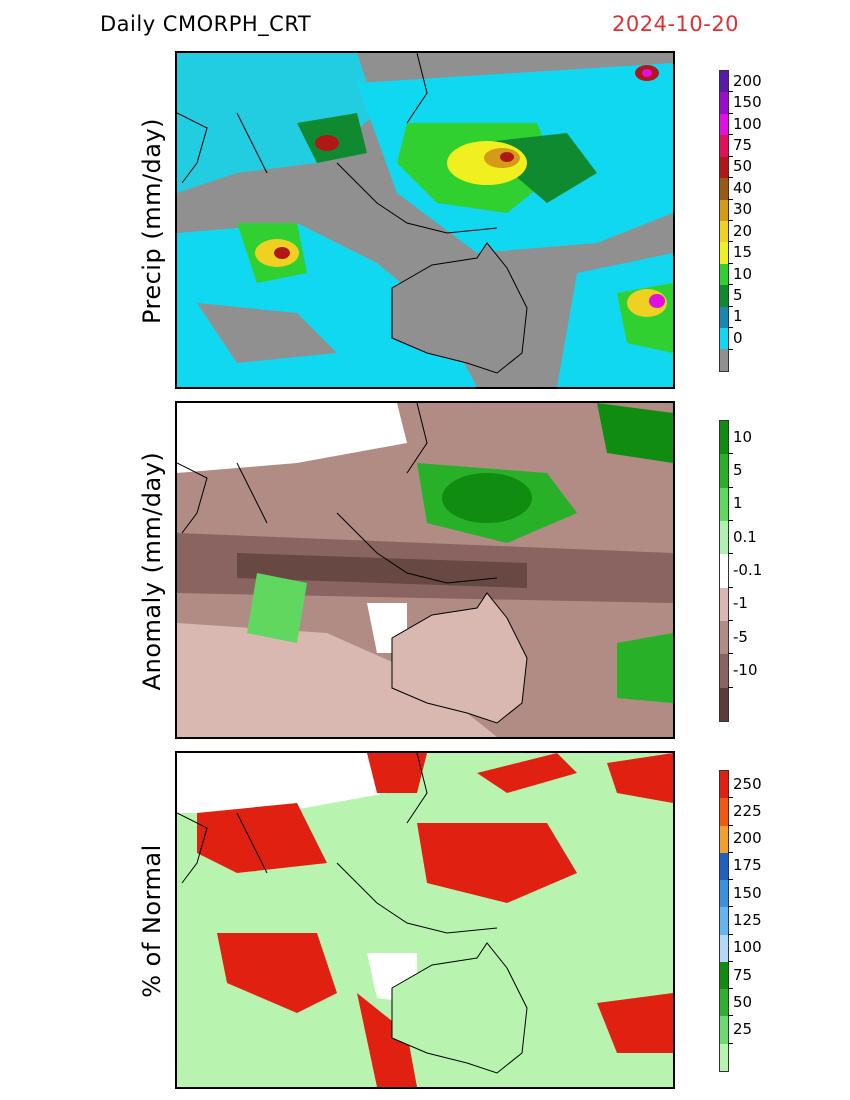 Image resolution: width=850 pixels, height=1100 pixels. Describe the element at coordinates (743, 1029) in the screenshot. I see `colorbar-tick-label: 25` at that location.